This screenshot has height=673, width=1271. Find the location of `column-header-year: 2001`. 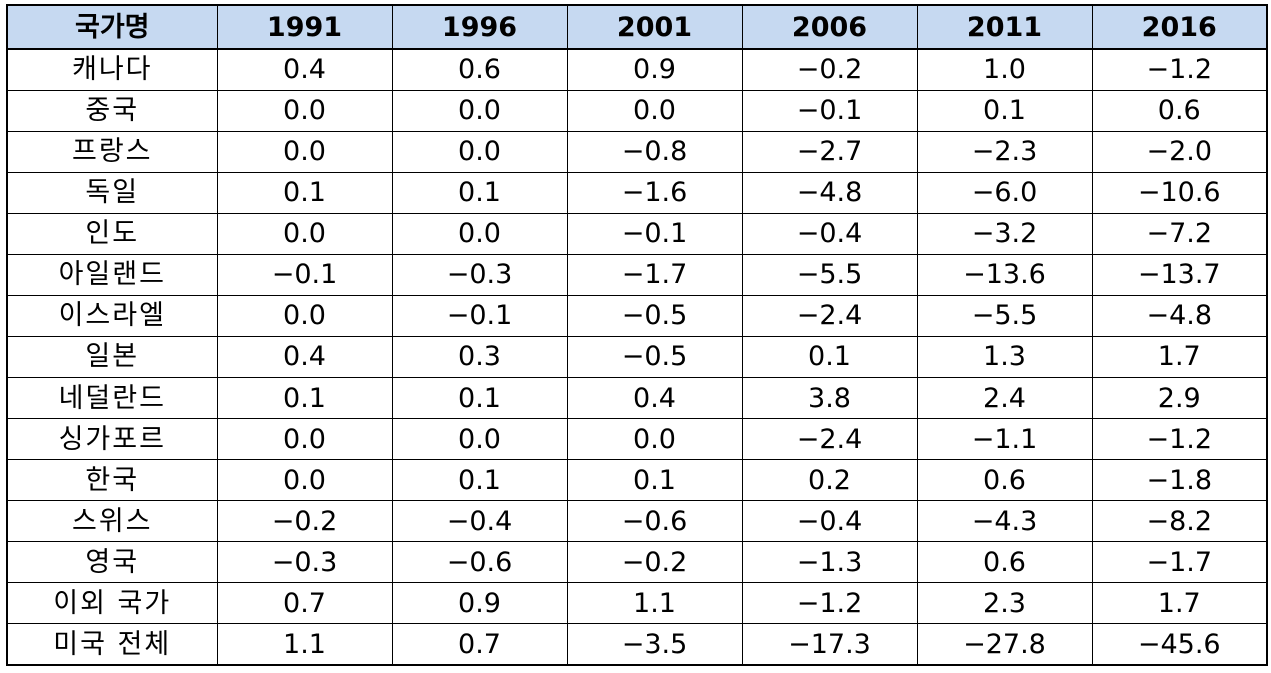

column-header-year: 2001 is located at coordinates (654, 27).